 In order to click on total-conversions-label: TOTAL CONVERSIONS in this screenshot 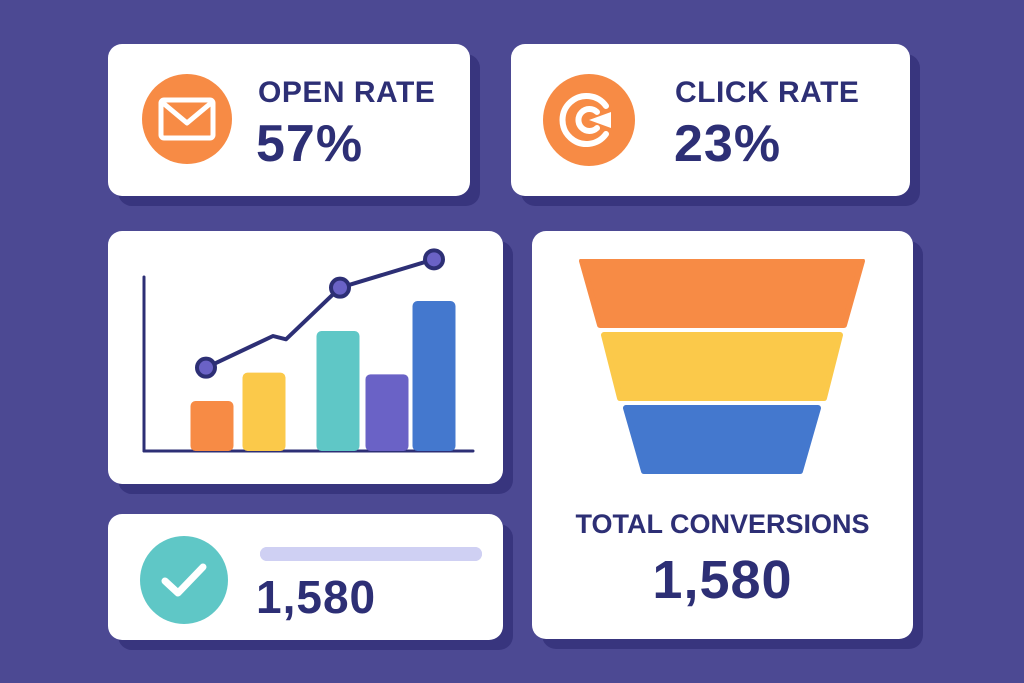, I will do `click(722, 524)`.